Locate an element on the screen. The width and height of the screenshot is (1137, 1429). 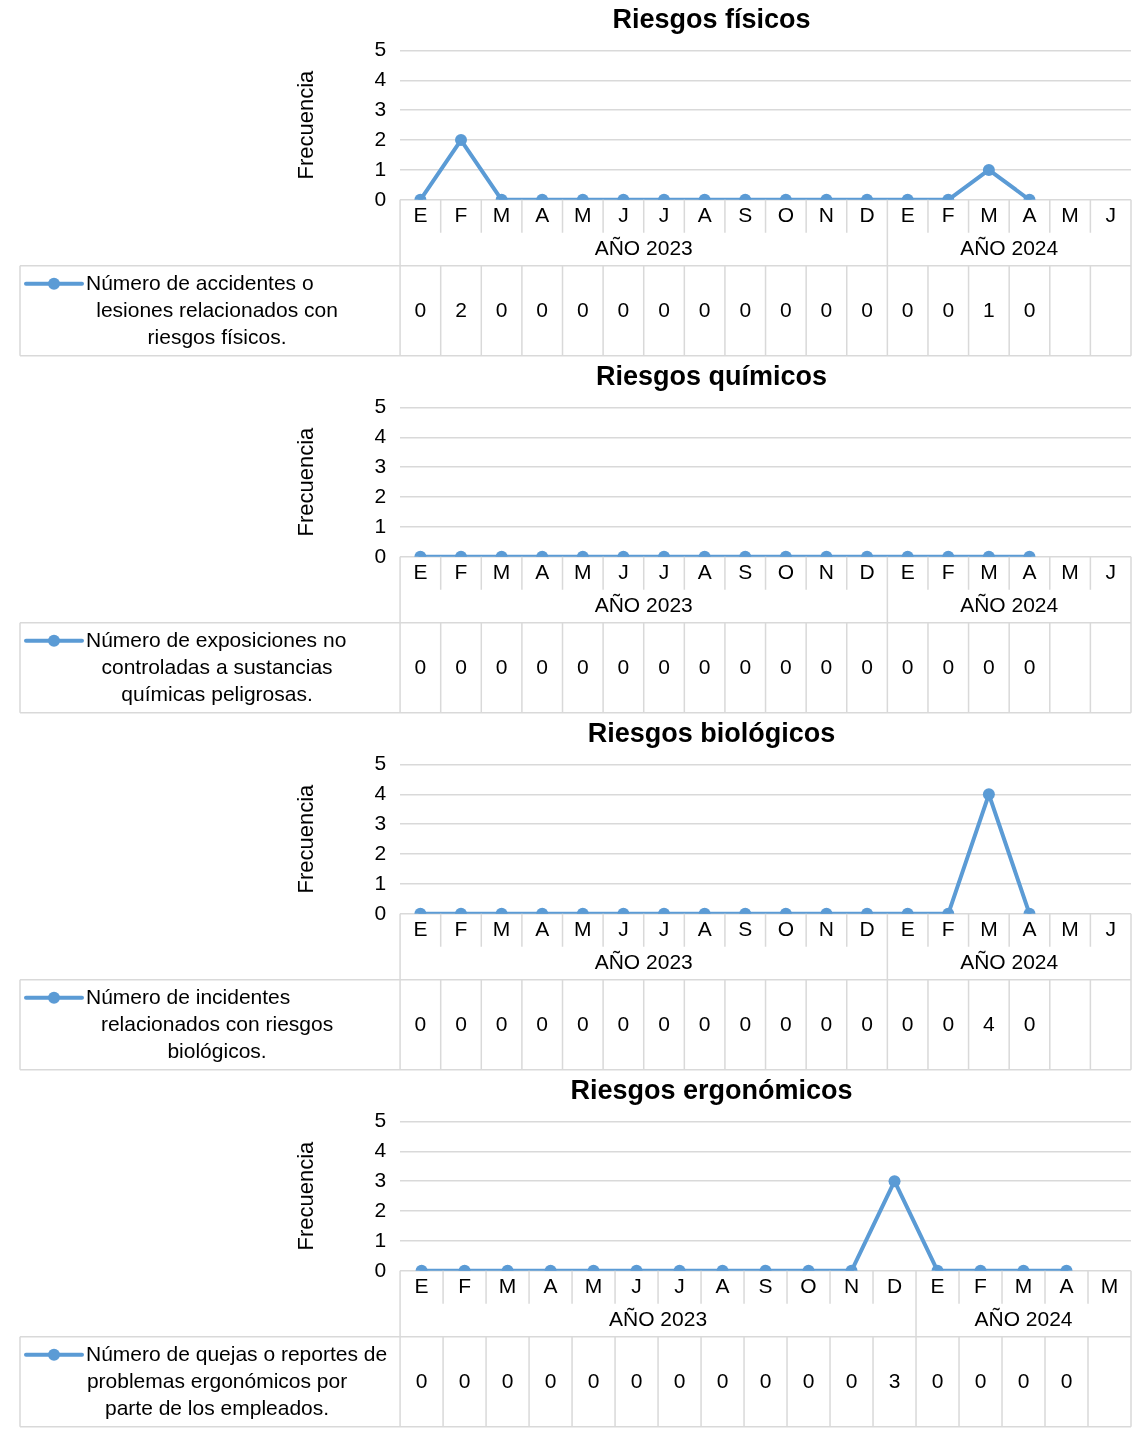
legend-label: Número de accidentes o lesiones relacionados con riesgos físicos. is located at coordinates (212, 309).